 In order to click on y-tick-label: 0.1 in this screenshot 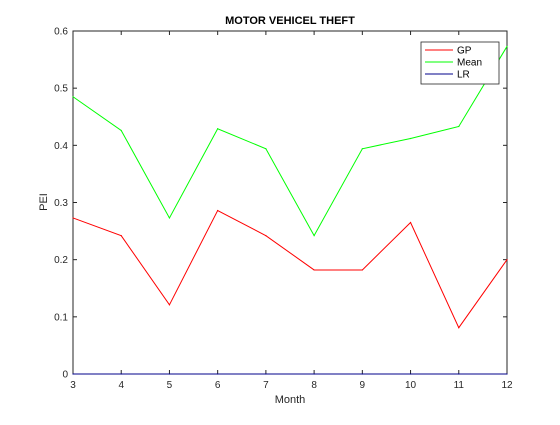, I will do `click(61, 317)`.